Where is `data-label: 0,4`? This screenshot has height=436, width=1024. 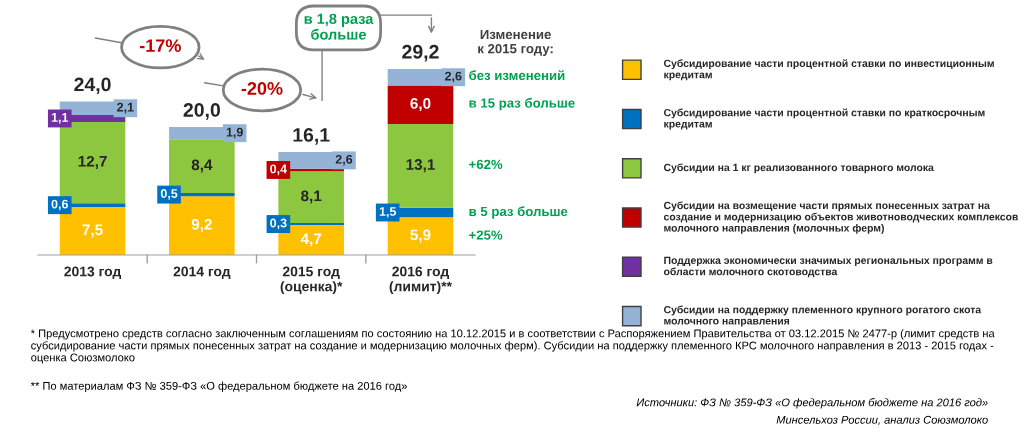
data-label: 0,4 is located at coordinates (278, 170).